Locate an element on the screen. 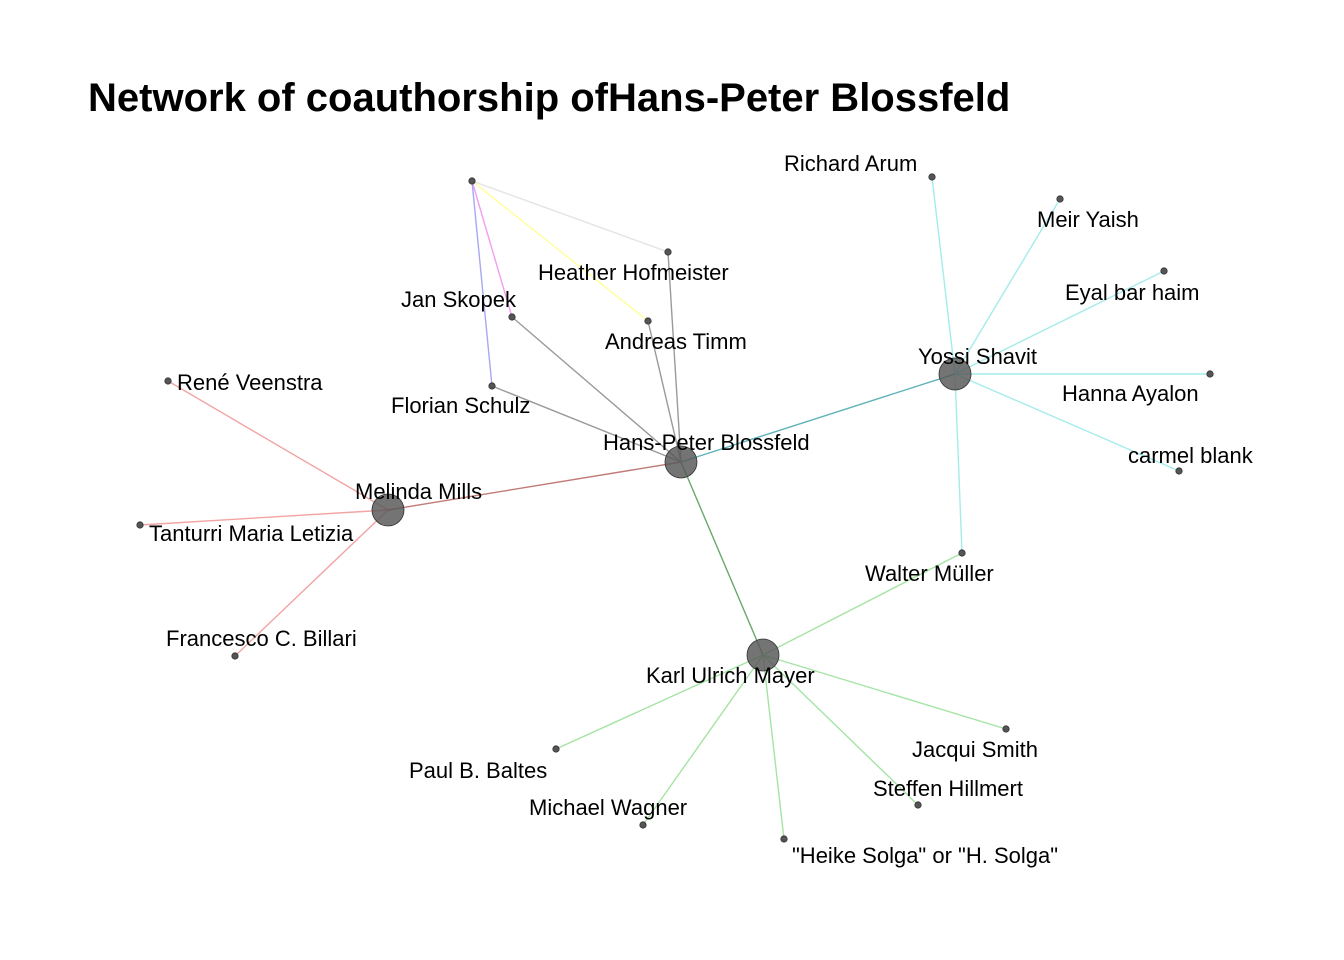 This screenshot has width=1344, height=960. label-schulz: Florian Schulz is located at coordinates (460, 405).